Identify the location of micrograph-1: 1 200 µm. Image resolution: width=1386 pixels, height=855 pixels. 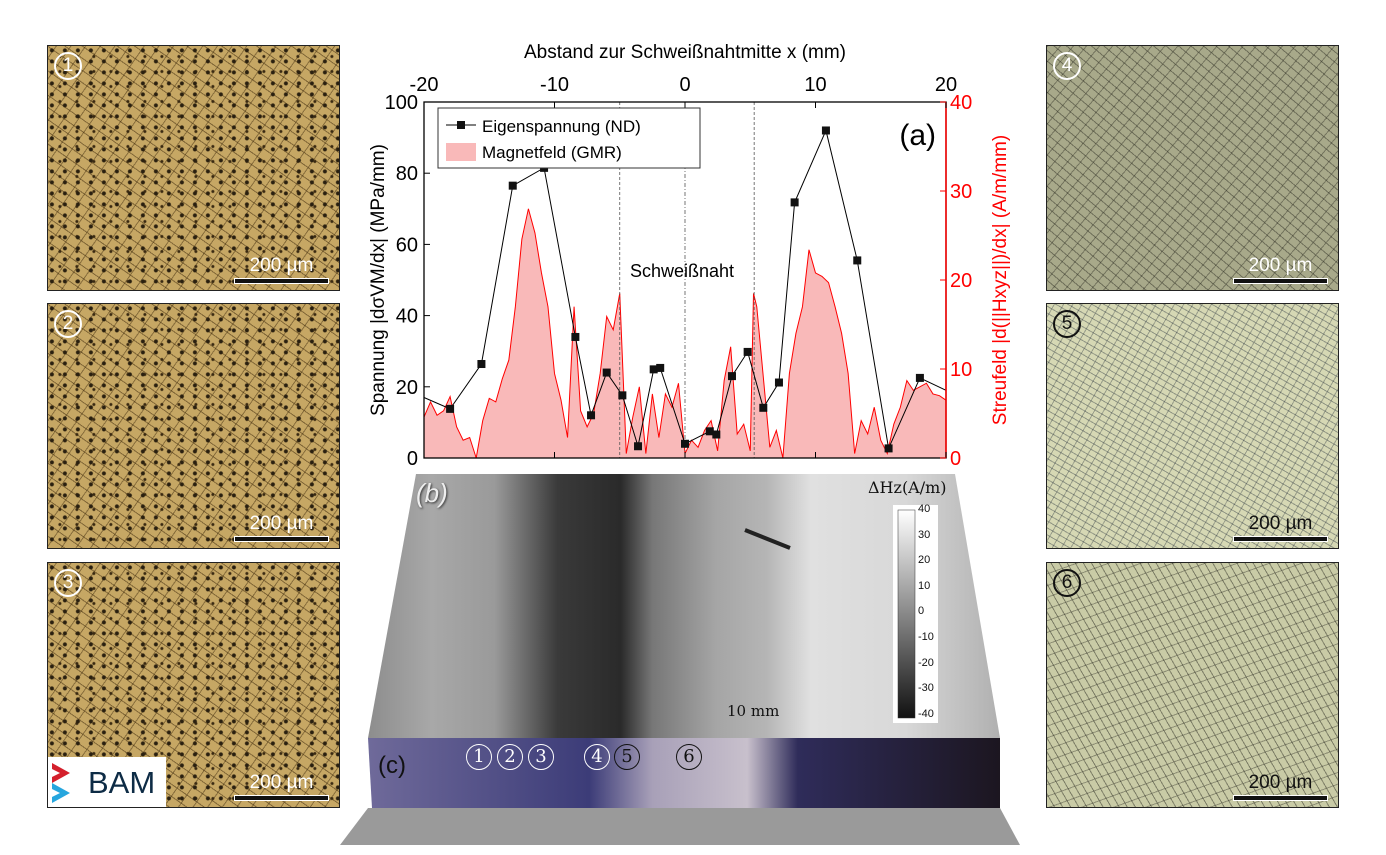
(193, 168).